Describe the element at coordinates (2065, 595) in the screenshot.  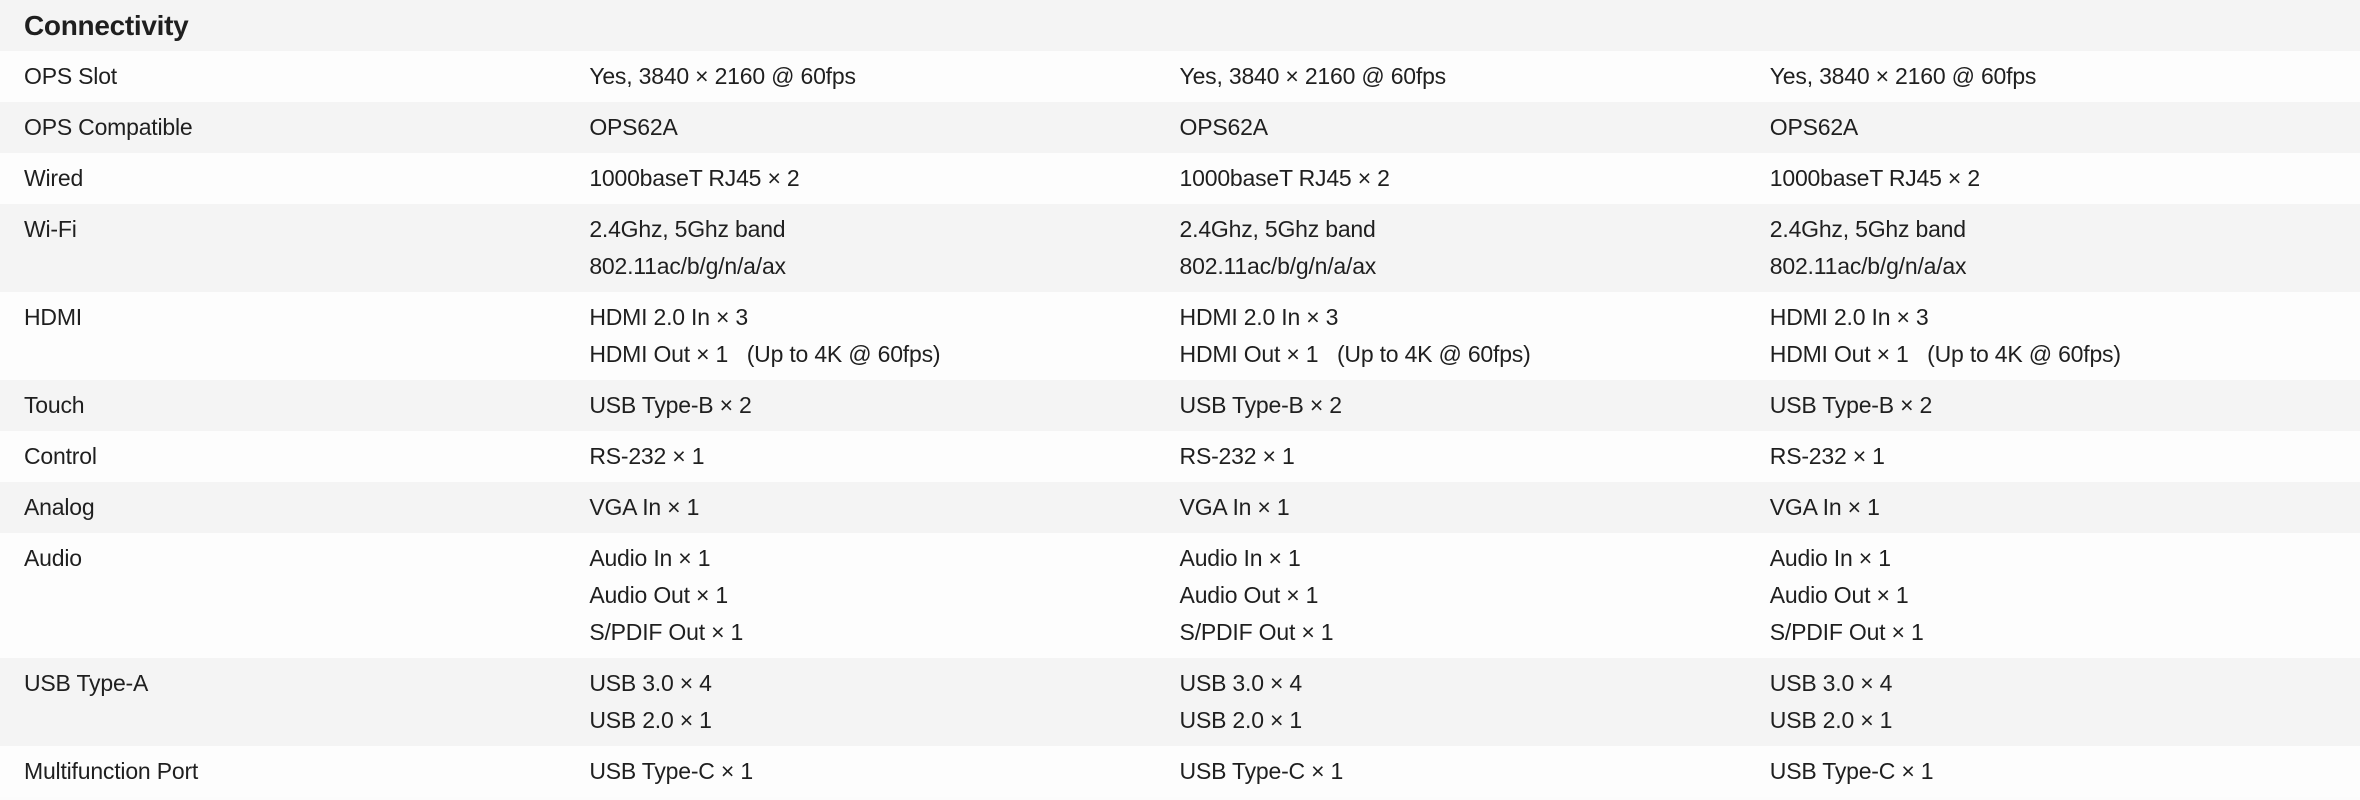
I see `spec-value-model-3: Audio In × 1 Audio Out × 1 S/PDIF Out × 1` at that location.